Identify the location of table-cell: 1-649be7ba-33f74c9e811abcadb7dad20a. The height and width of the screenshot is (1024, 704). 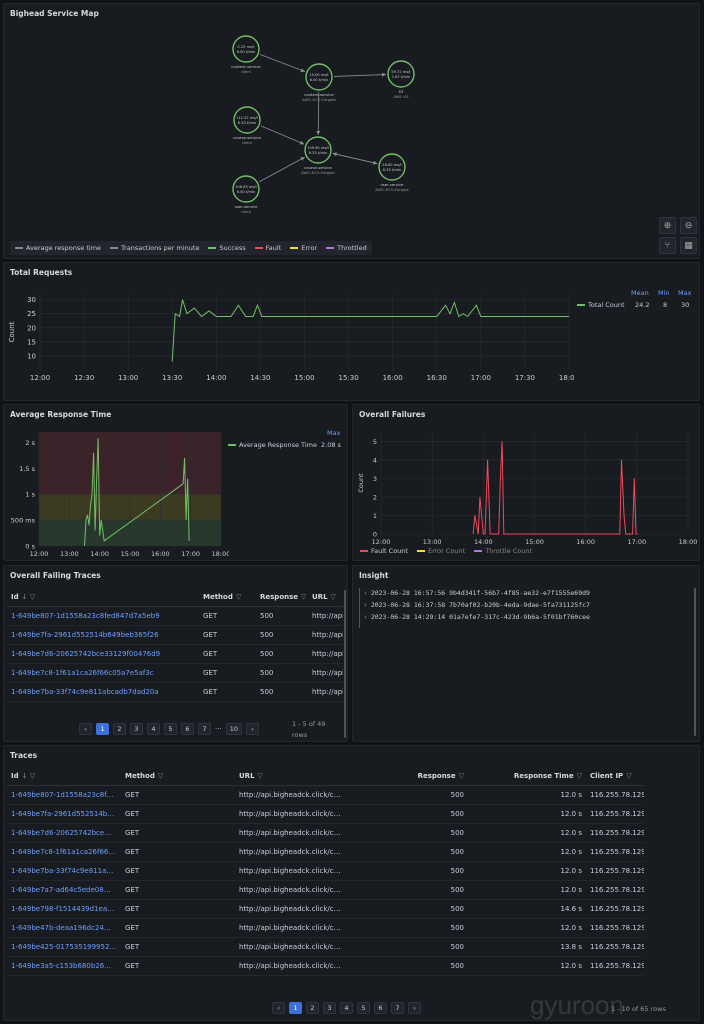
(103, 692).